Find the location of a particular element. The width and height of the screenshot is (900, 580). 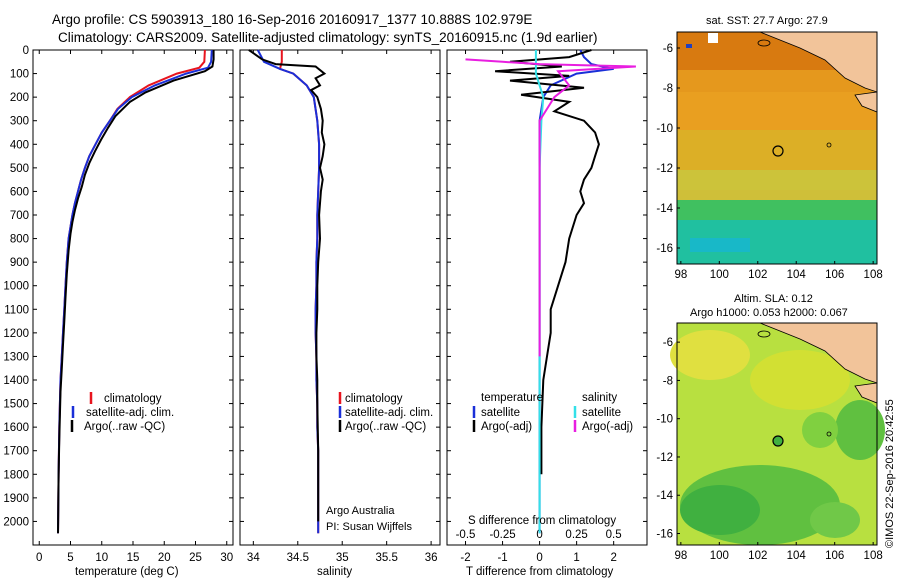

y-tick-label: 1900 is located at coordinates (16, 499).